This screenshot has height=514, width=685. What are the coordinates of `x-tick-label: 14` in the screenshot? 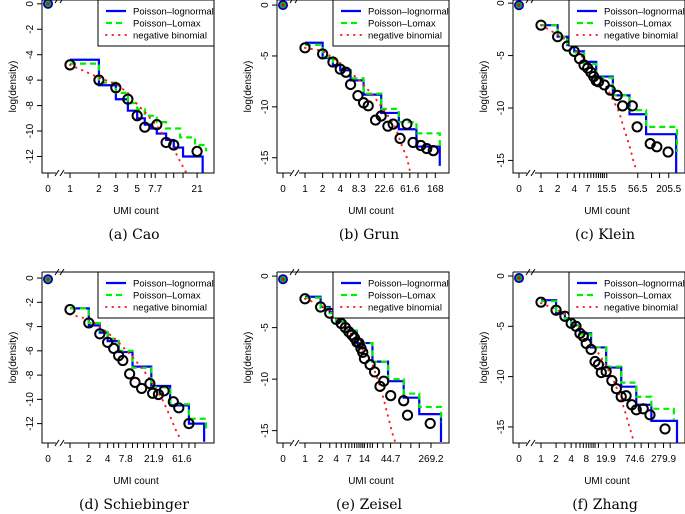 It's located at (365, 459).